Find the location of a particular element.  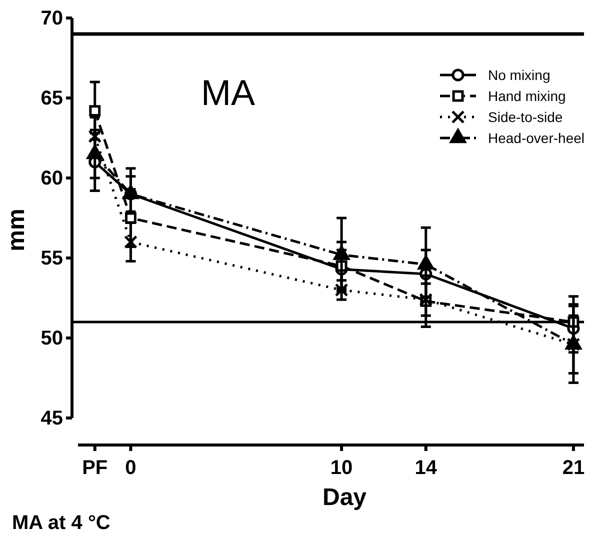

x-tick-label: PF is located at coordinates (95, 468).